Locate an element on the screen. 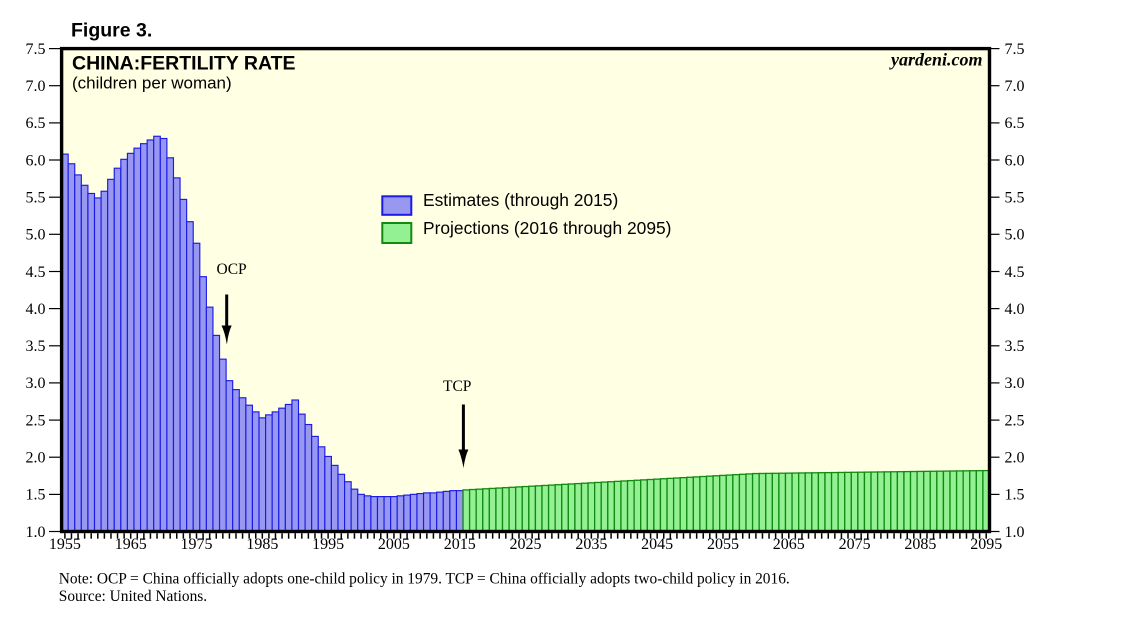 The height and width of the screenshot is (622, 1138). svg-text: 2015 is located at coordinates (460, 544).